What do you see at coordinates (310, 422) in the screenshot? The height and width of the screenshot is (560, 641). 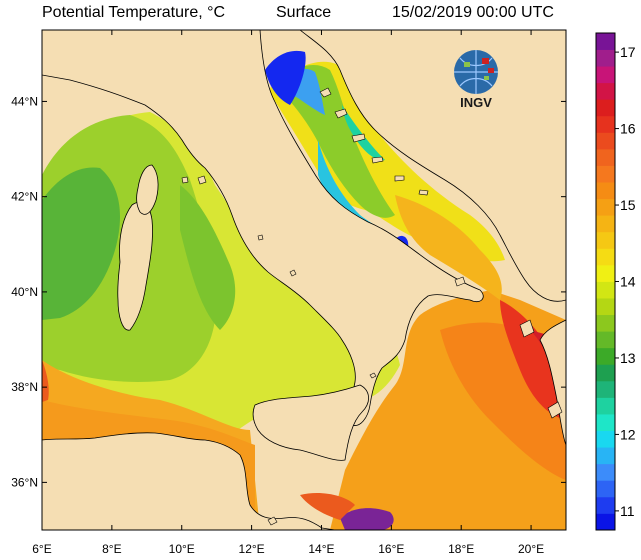 I see `sicily-island` at bounding box center [310, 422].